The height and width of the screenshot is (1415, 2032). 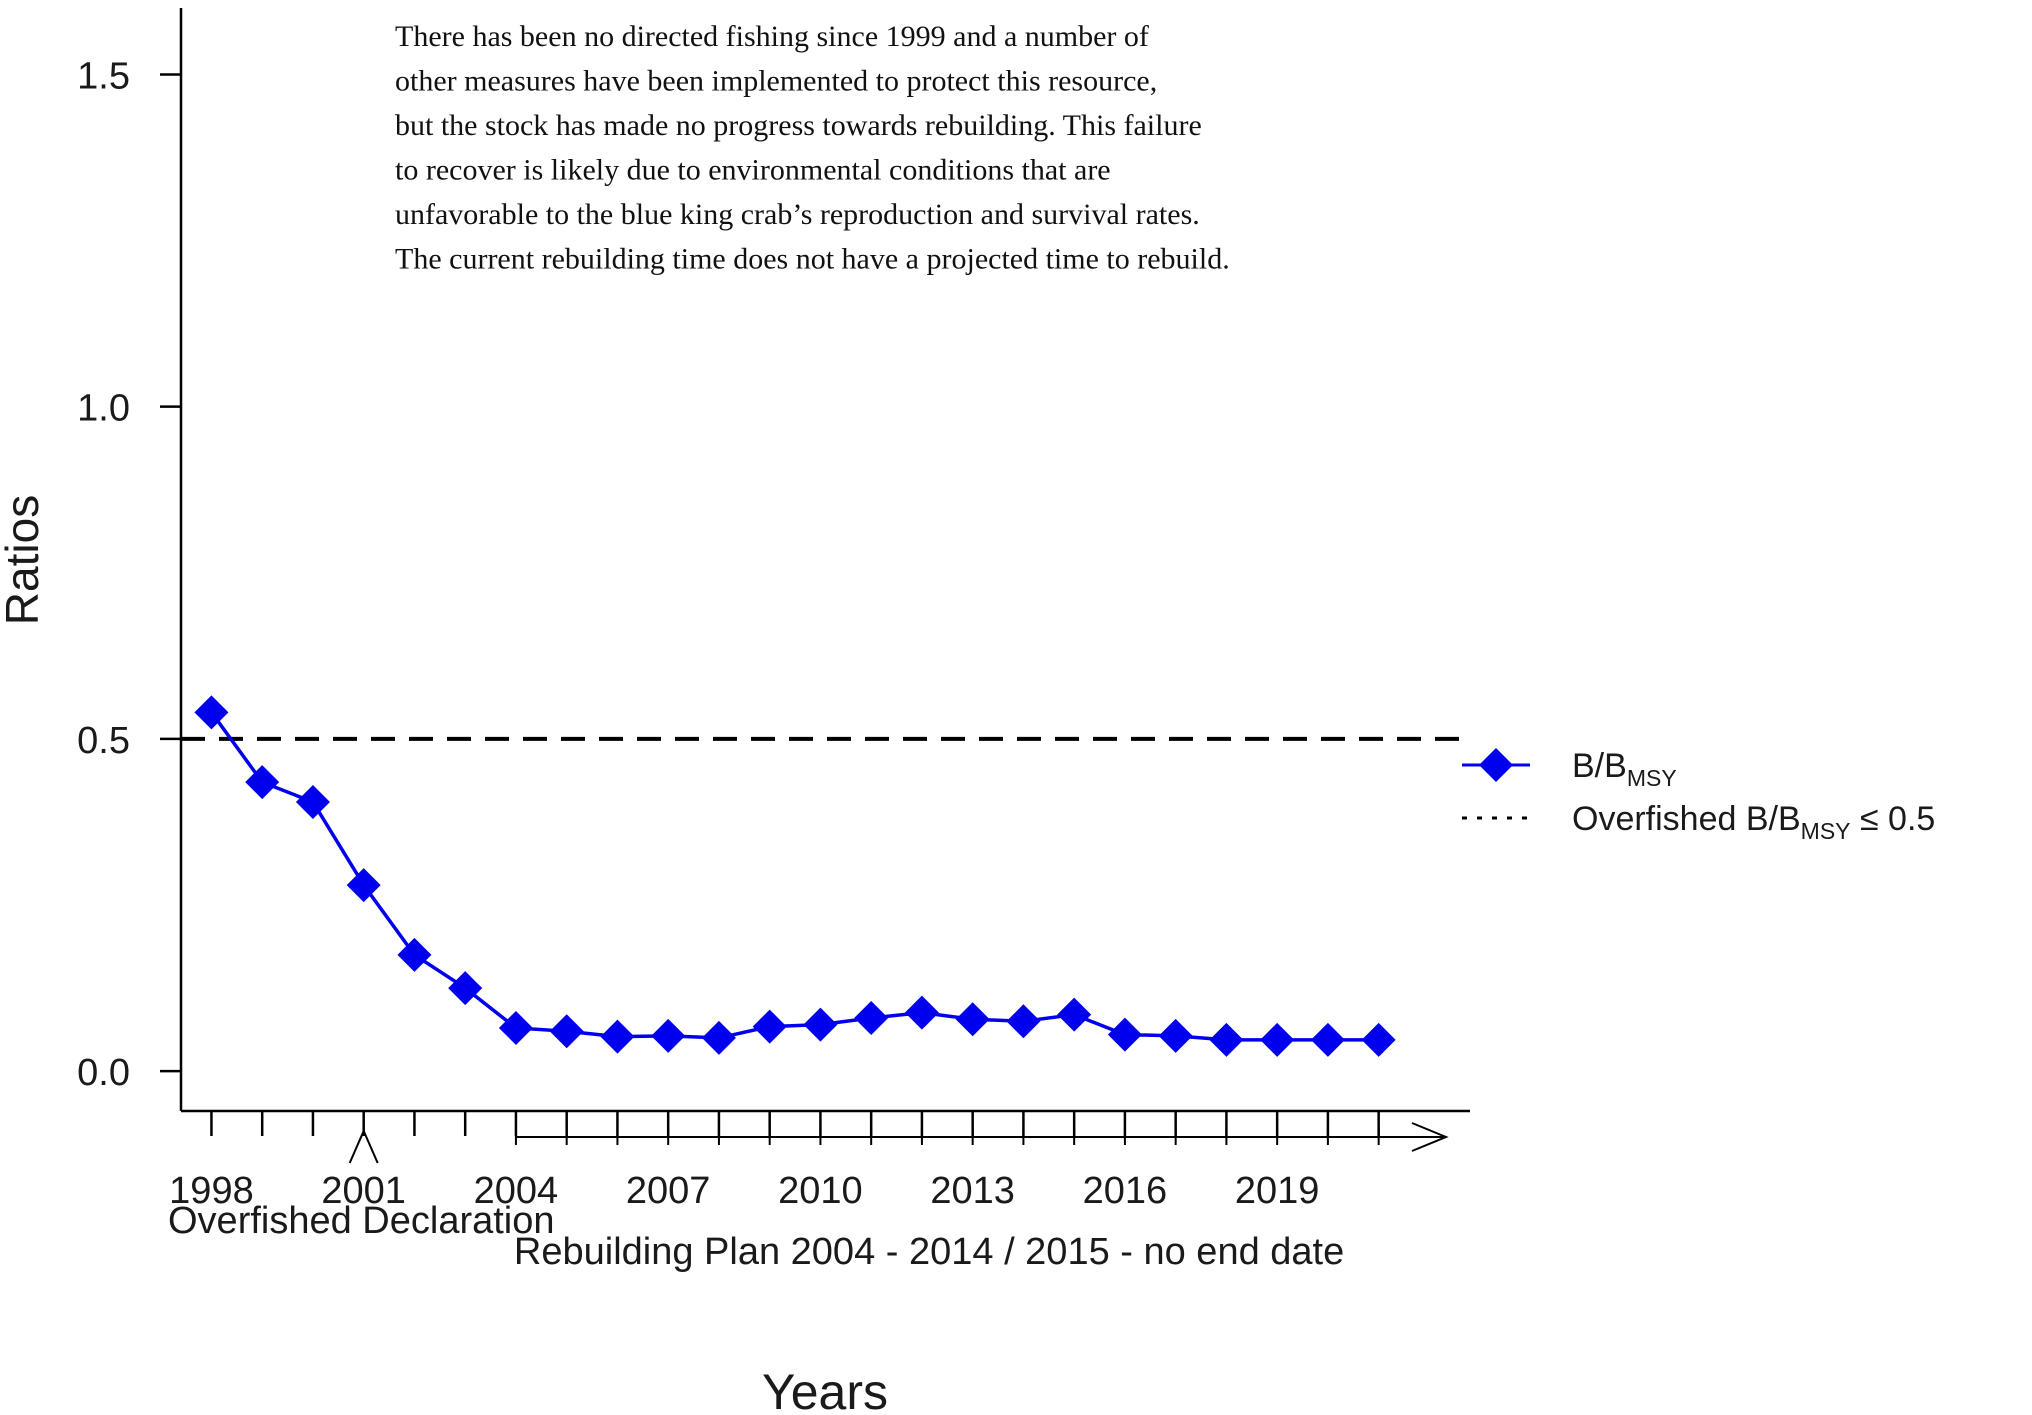 What do you see at coordinates (103, 741) in the screenshot?
I see `y-tick-label: 0.5` at bounding box center [103, 741].